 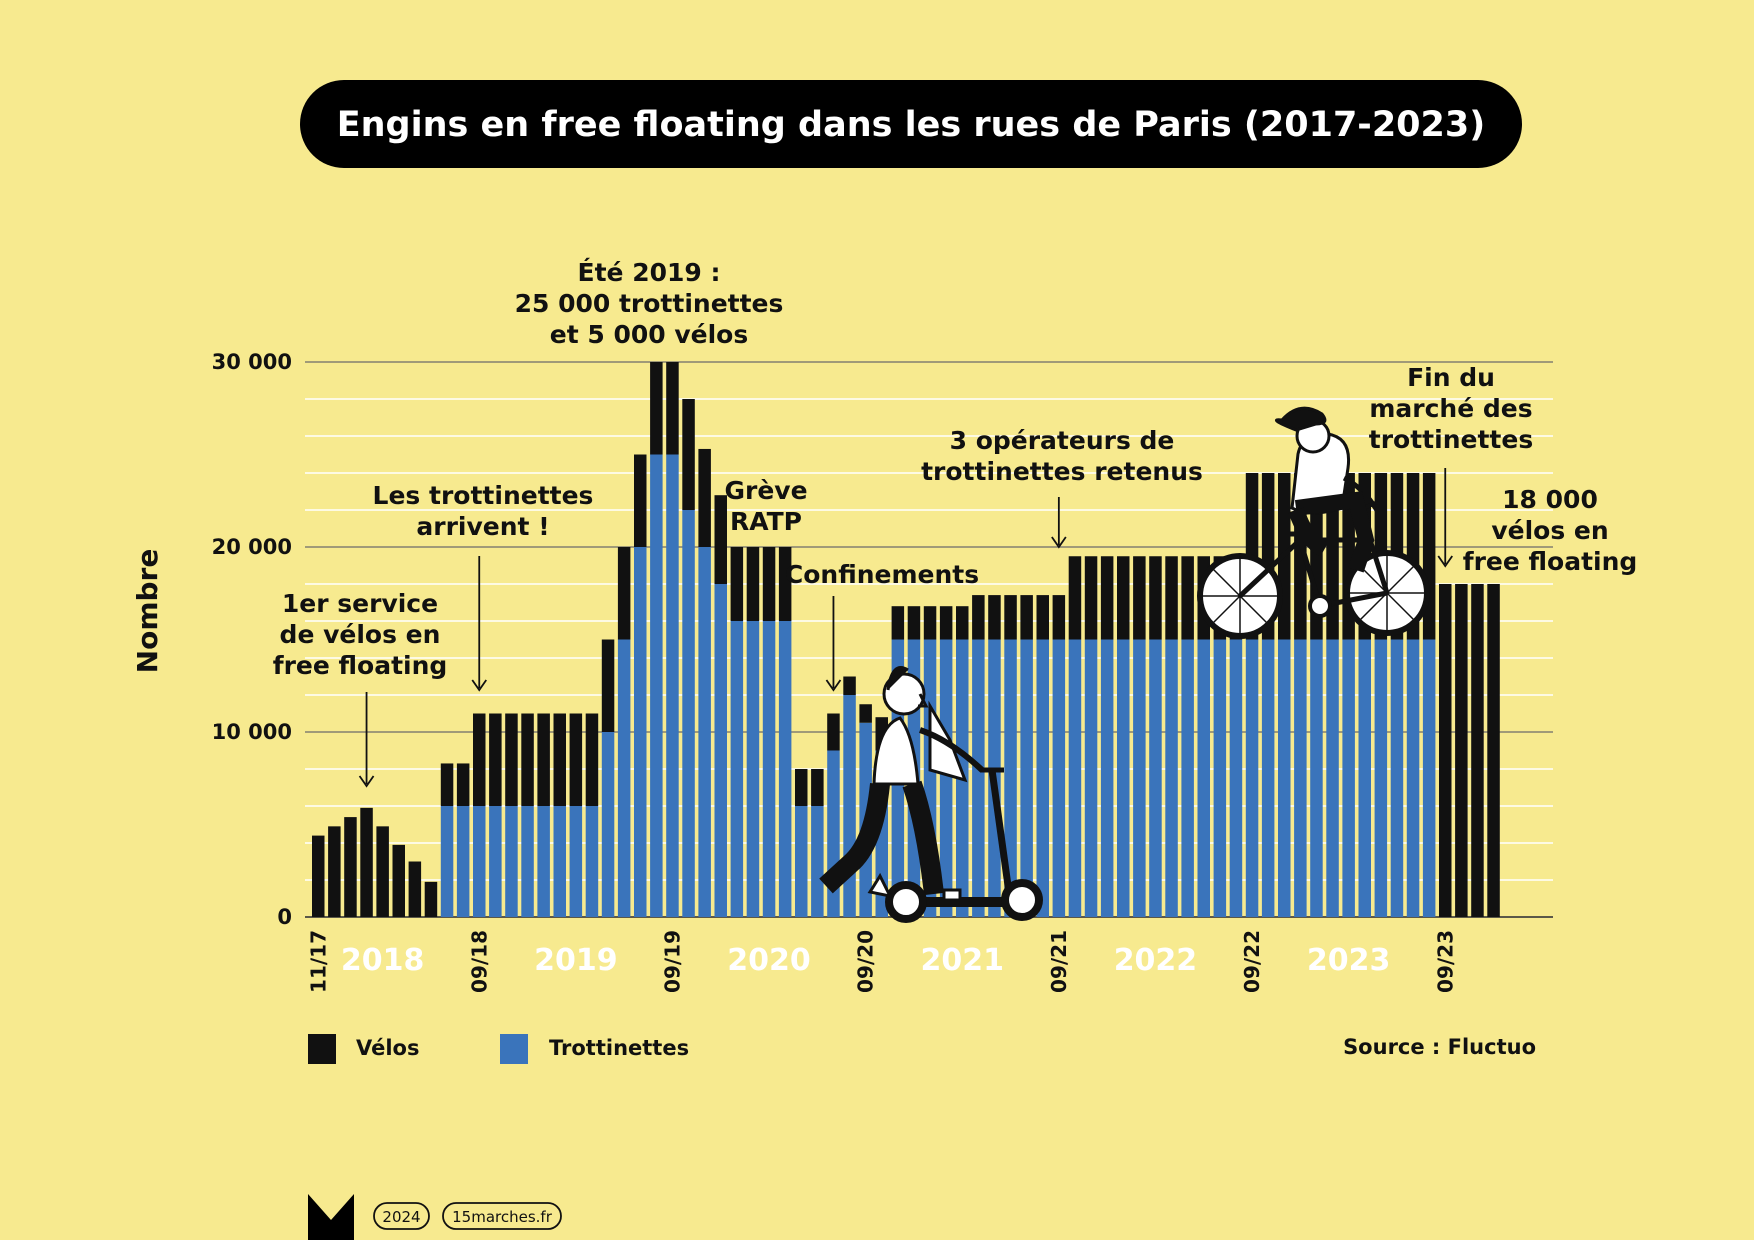 What do you see at coordinates (252, 639) in the screenshot?
I see `y-tick-labels: 0 10 000 20 000 30 000` at bounding box center [252, 639].